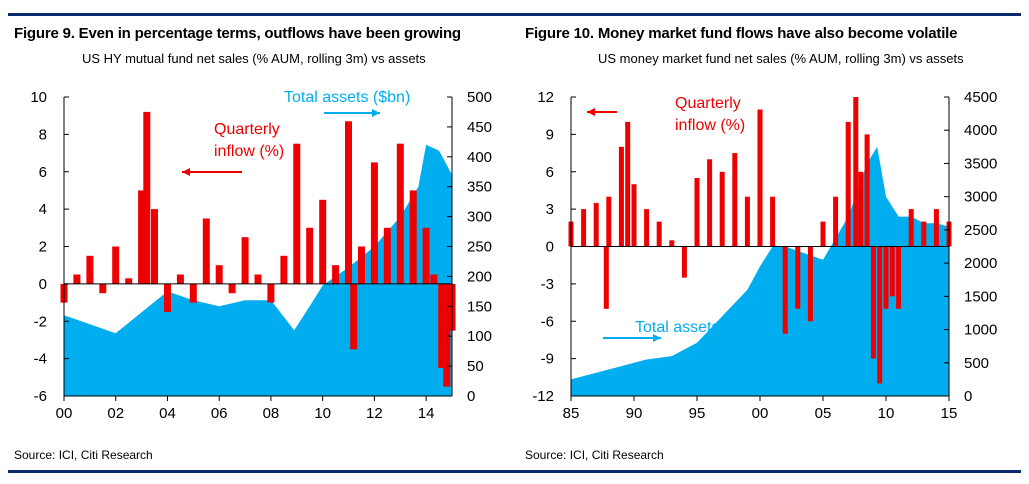 Image resolution: width=1029 pixels, height=484 pixels. What do you see at coordinates (634, 413) in the screenshot?
I see `x-tick-label: 90` at bounding box center [634, 413].